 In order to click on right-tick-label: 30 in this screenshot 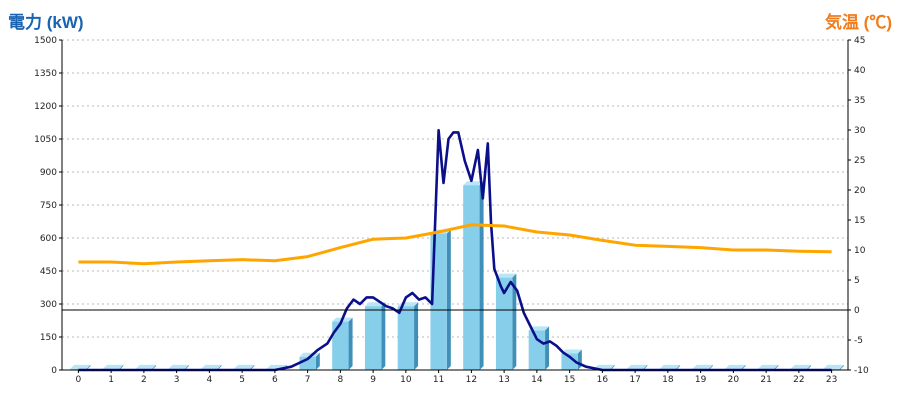, I will do `click(860, 131)`.